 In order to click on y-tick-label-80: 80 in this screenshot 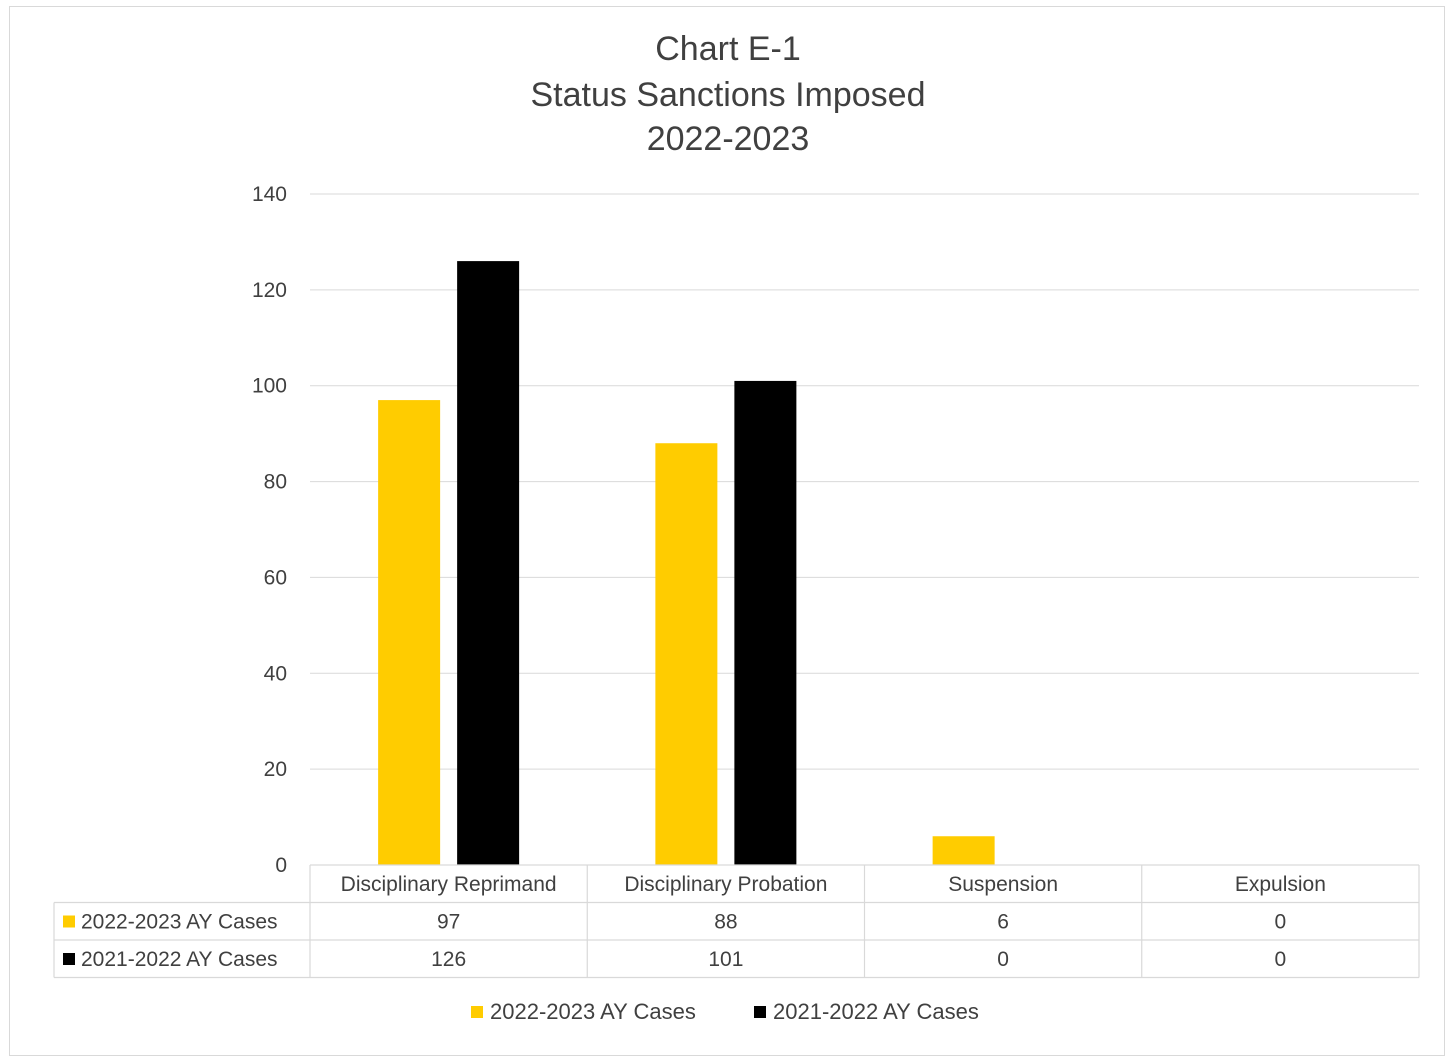, I will do `click(275, 482)`.